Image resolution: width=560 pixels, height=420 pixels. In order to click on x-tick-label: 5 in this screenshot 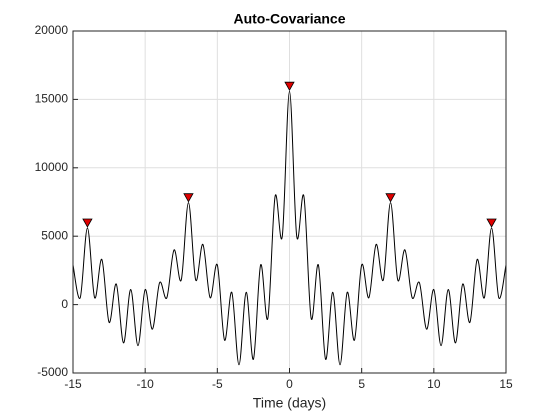, I will do `click(361, 384)`.